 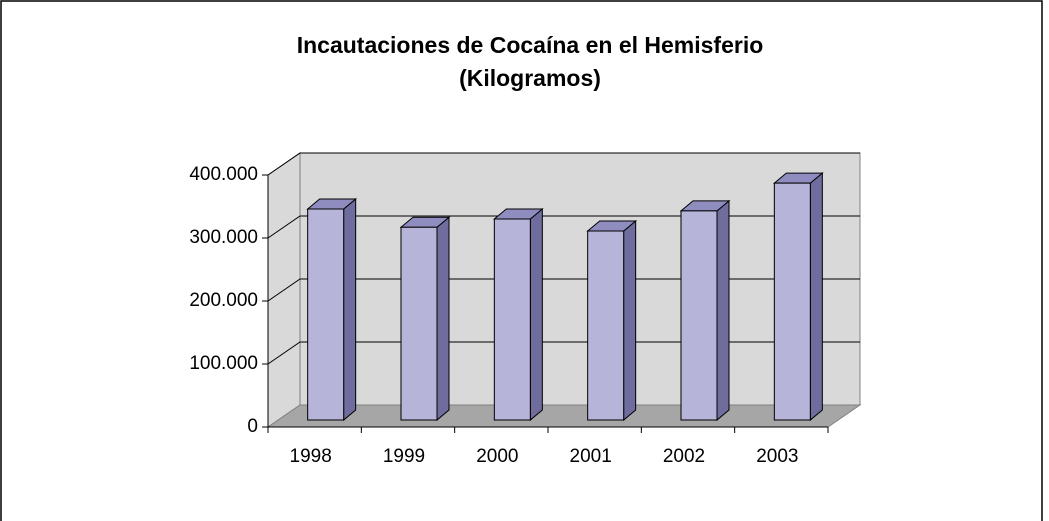 I want to click on x-tick-label: 2000, so click(x=497, y=456).